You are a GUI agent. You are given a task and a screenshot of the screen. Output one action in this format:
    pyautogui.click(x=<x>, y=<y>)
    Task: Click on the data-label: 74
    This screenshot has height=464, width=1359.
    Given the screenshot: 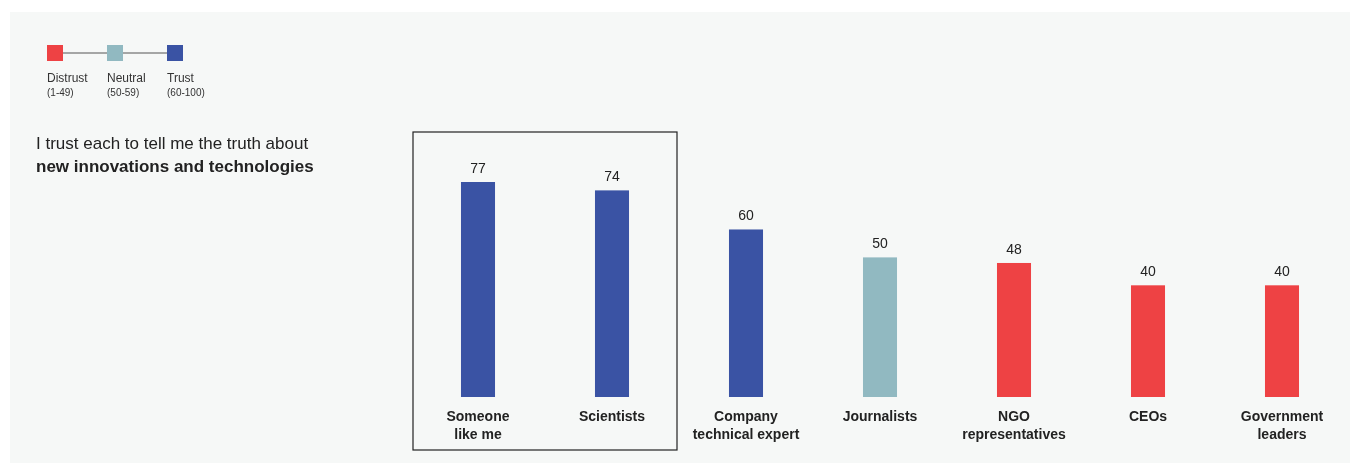 What is the action you would take?
    pyautogui.click(x=612, y=176)
    